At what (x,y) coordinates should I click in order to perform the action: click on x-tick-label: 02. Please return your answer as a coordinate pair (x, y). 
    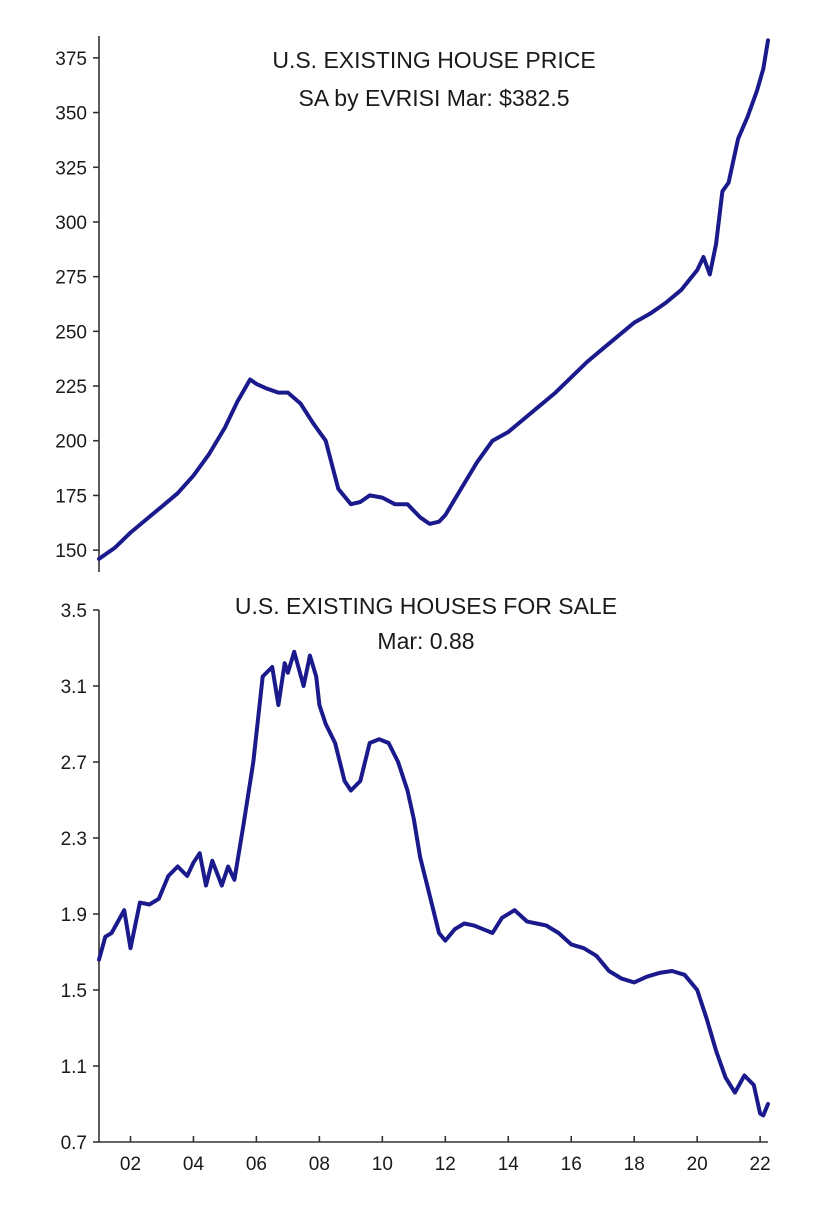
    Looking at the image, I should click on (130, 1164).